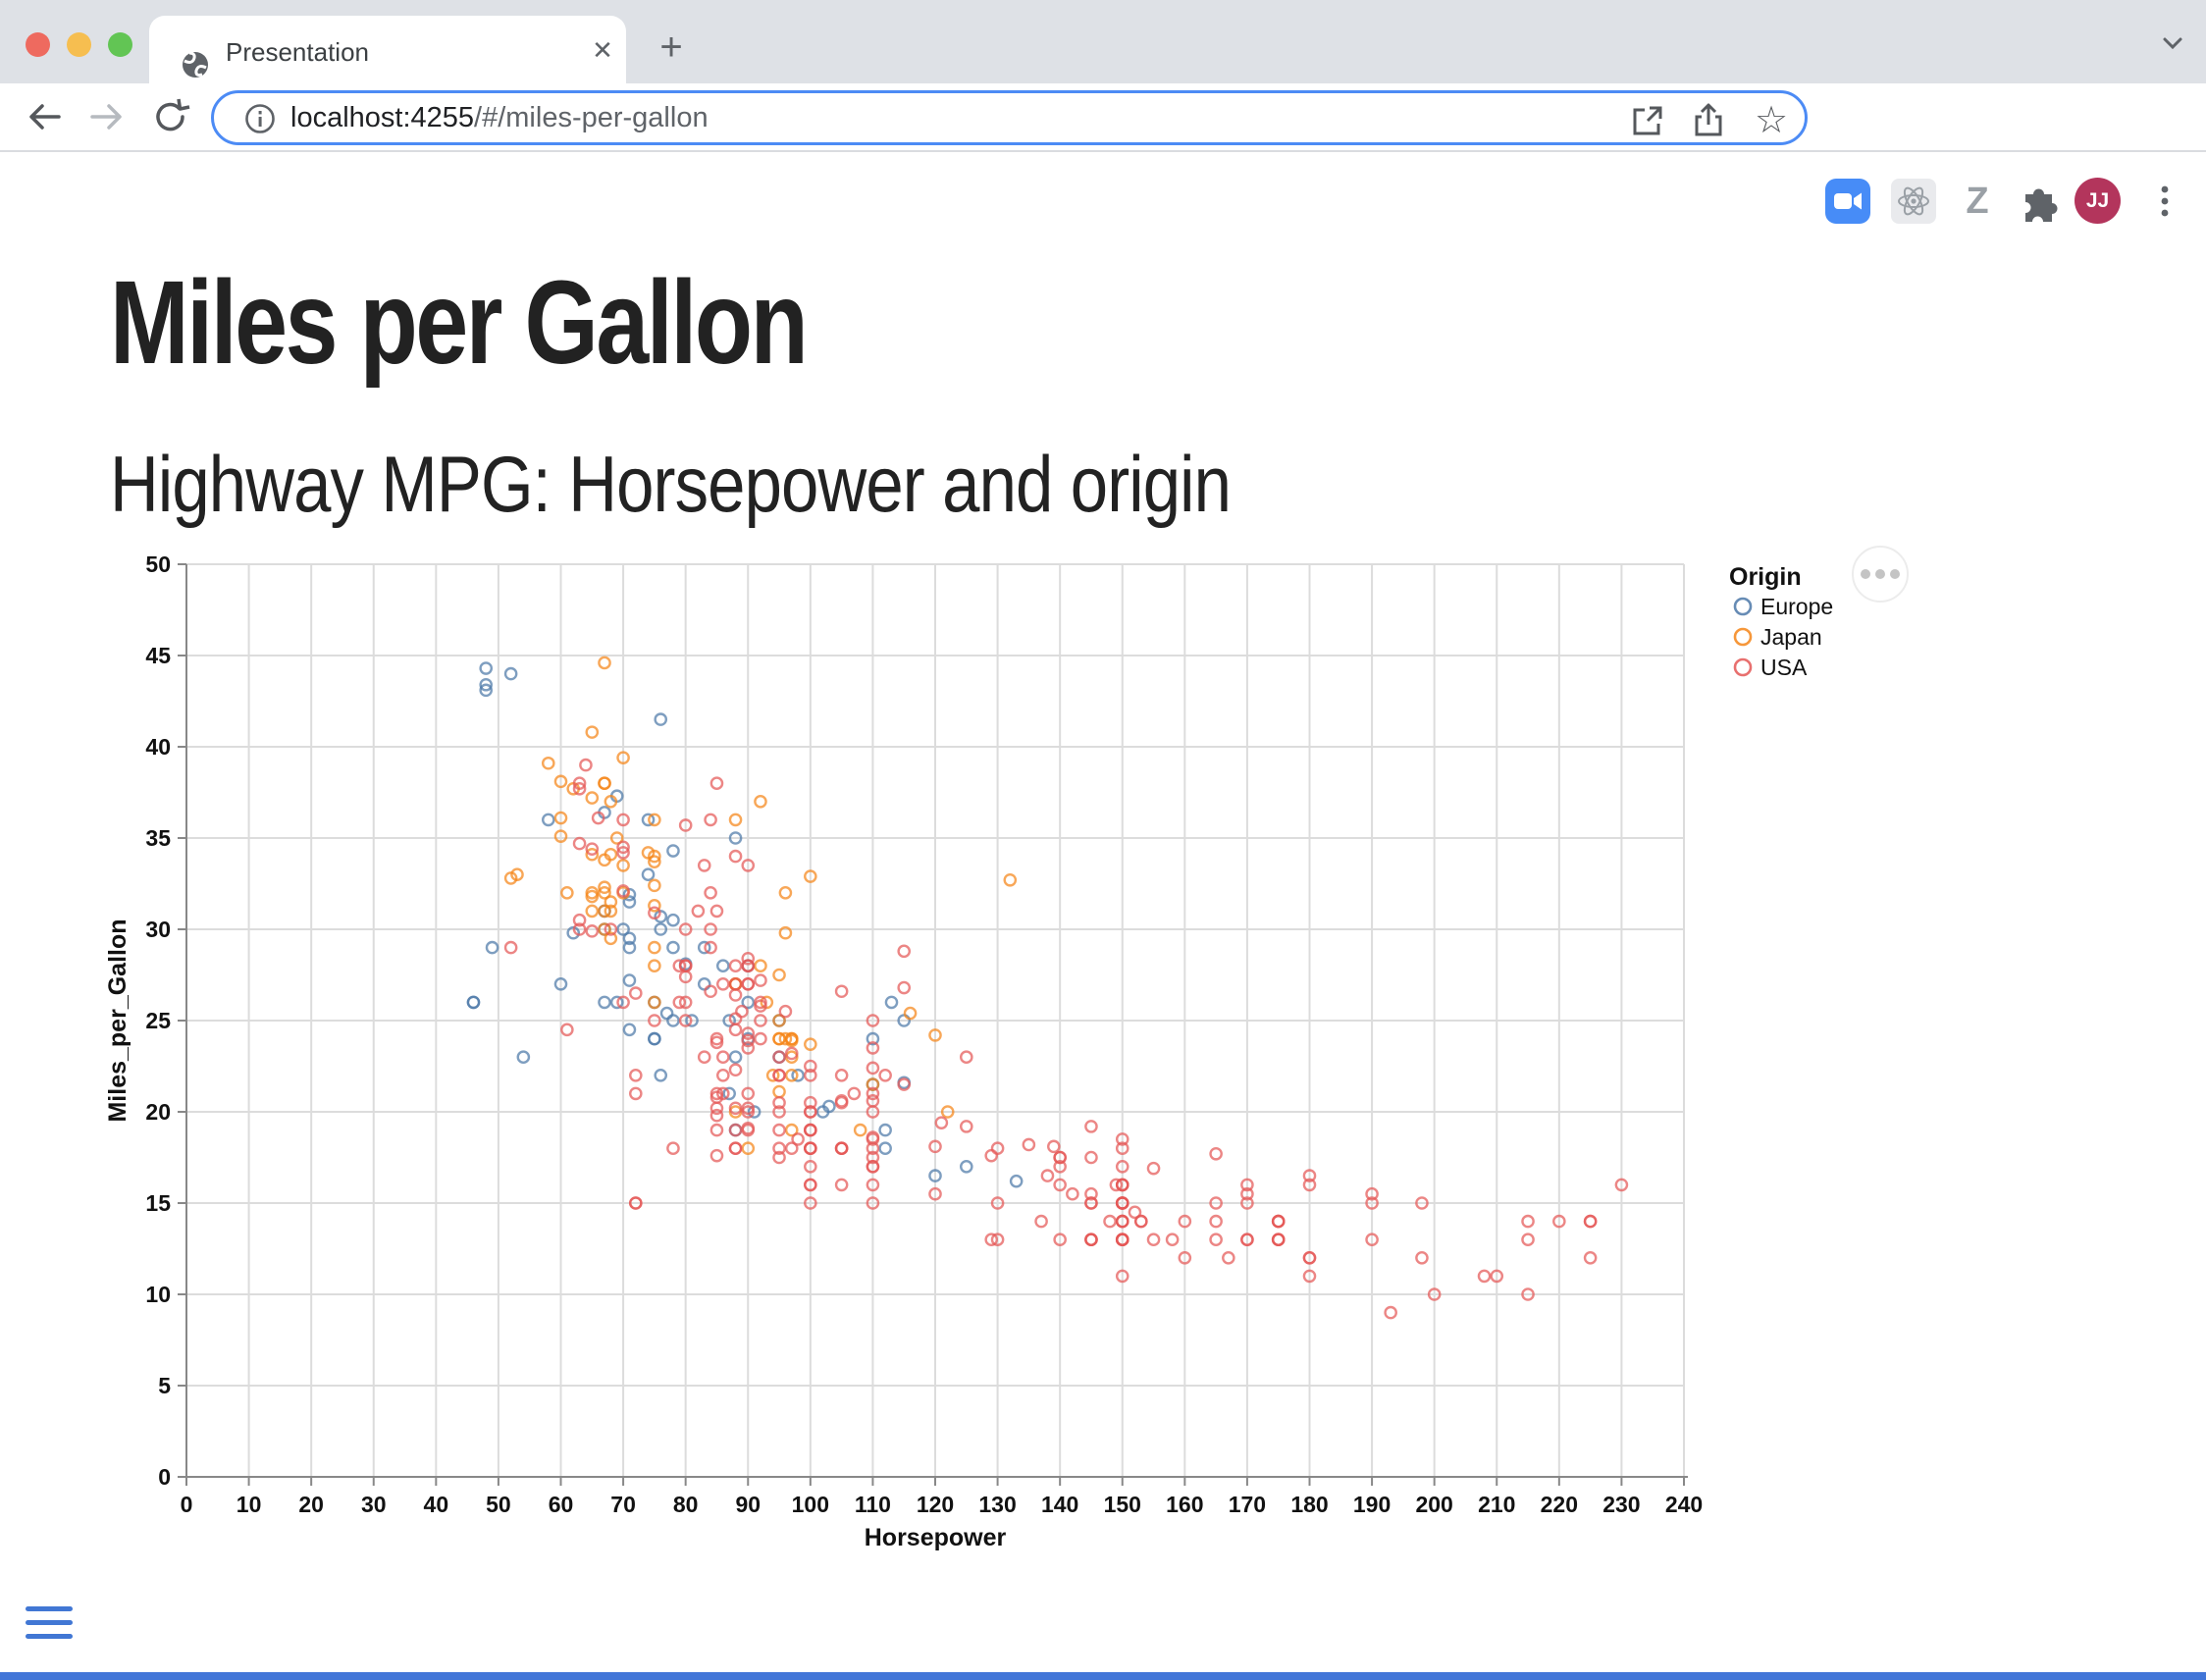 The height and width of the screenshot is (1680, 2206). I want to click on slide-menu-button, so click(50, 1627).